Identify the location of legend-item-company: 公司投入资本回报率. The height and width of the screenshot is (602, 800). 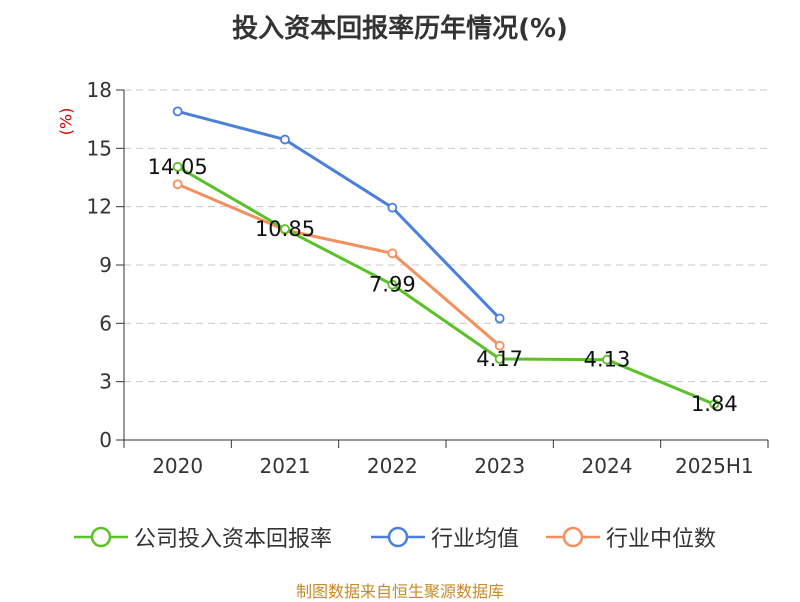
(203, 537).